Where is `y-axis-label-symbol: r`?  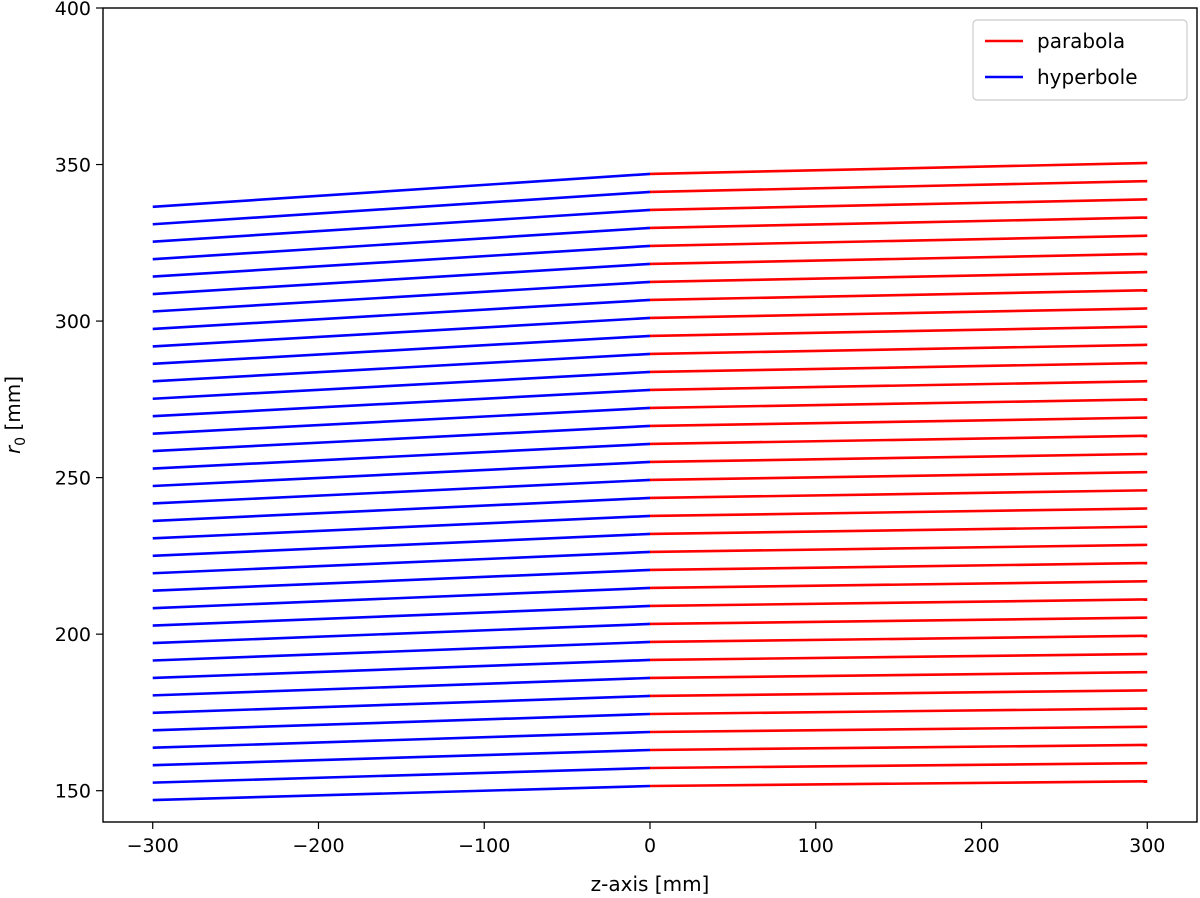 y-axis-label-symbol: r is located at coordinates (13, 449).